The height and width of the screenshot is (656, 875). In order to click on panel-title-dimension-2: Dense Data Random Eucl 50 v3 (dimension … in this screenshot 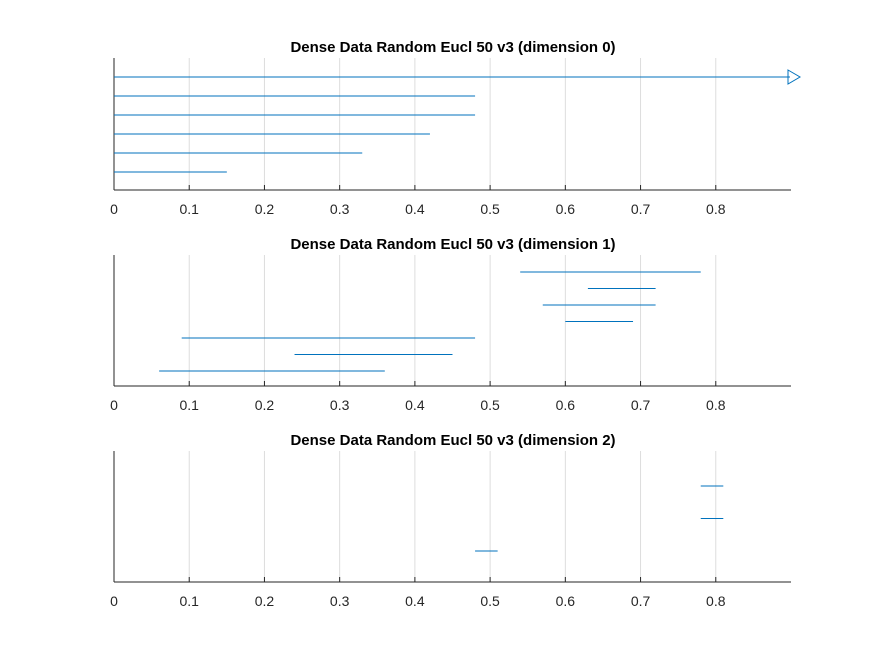, I will do `click(452, 440)`.